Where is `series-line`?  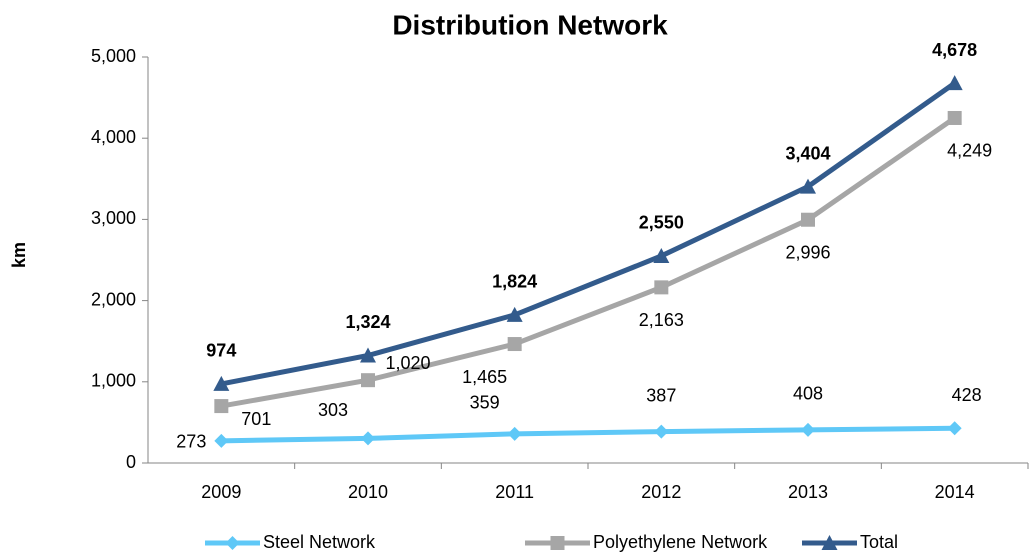
series-line is located at coordinates (588, 434).